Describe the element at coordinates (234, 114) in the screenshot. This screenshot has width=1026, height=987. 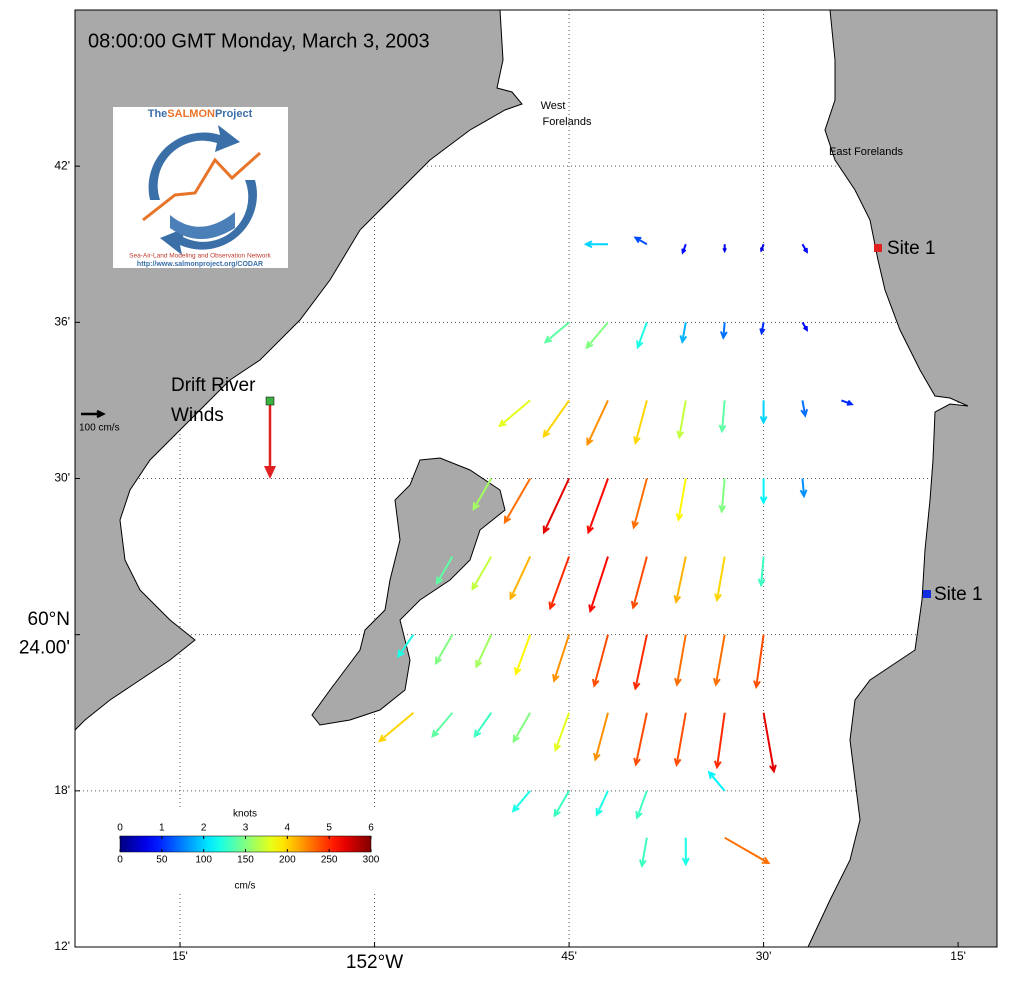
I see `logo-title-part: Project` at that location.